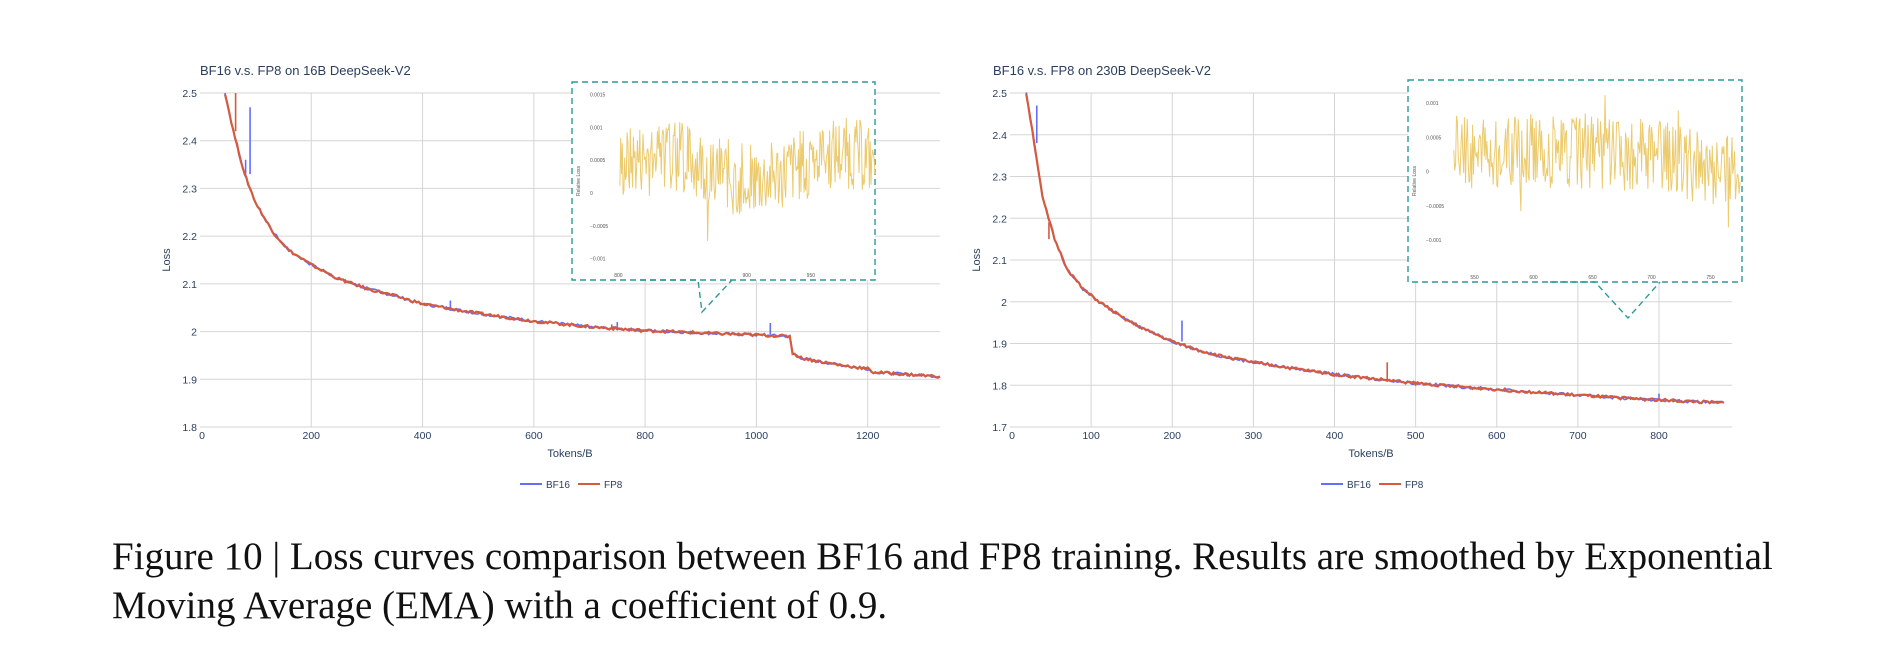  I want to click on x-tick-label: 100, so click(1091, 436).